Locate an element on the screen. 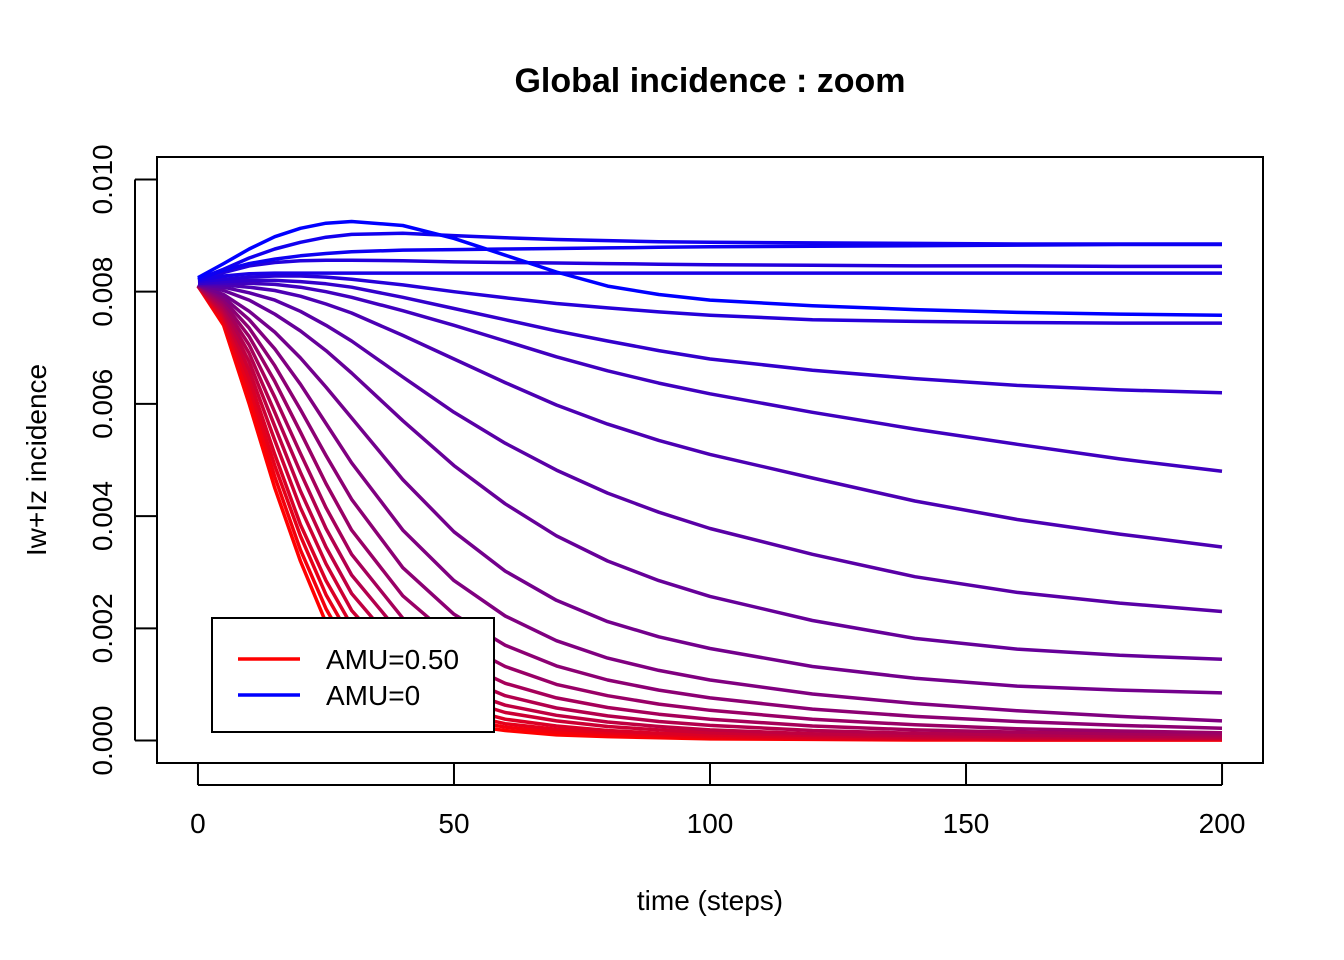 This screenshot has width=1344, height=960. chart-title: Global incidence : zoom is located at coordinates (709, 81).